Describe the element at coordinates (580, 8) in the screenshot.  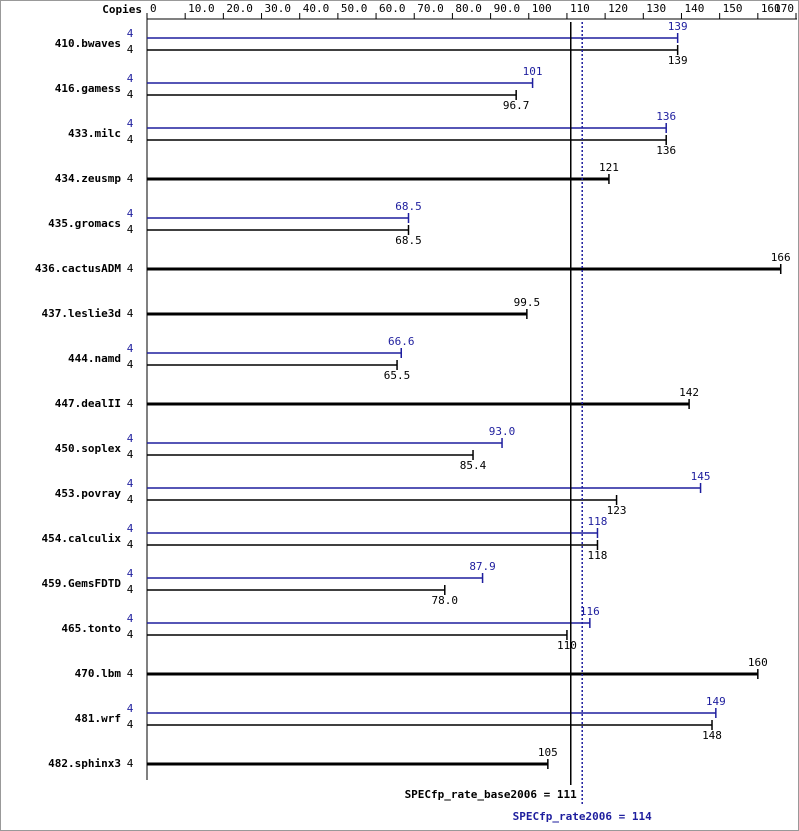
I see `x-tick-label: 110` at that location.